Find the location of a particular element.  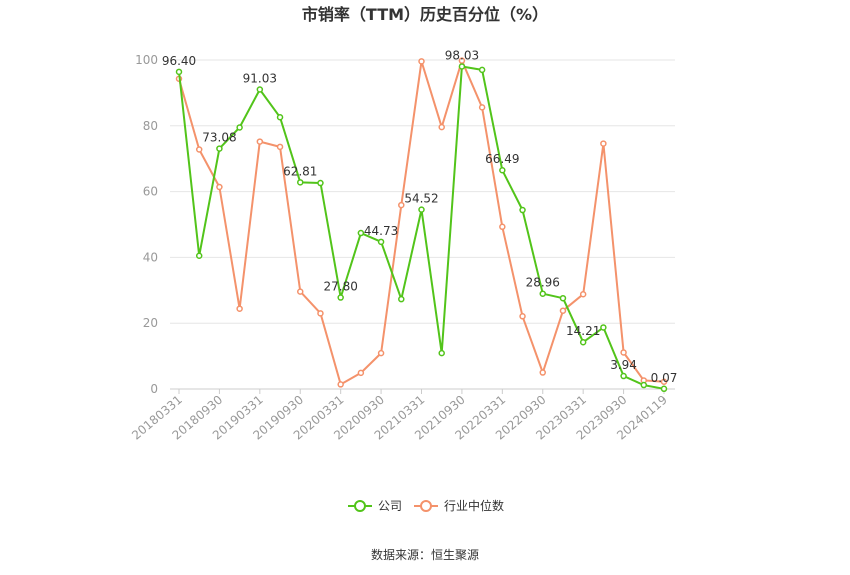

data-label: 91.03 is located at coordinates (260, 79).